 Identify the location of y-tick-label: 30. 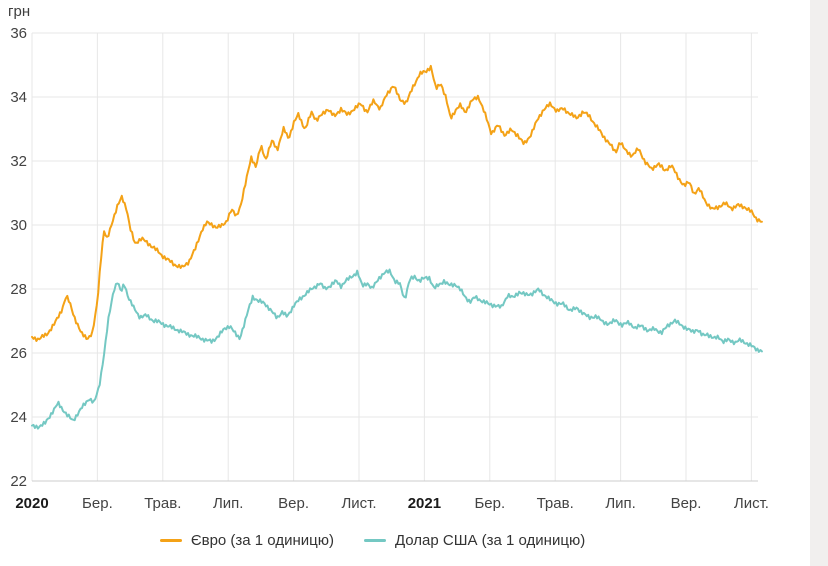
(18, 225).